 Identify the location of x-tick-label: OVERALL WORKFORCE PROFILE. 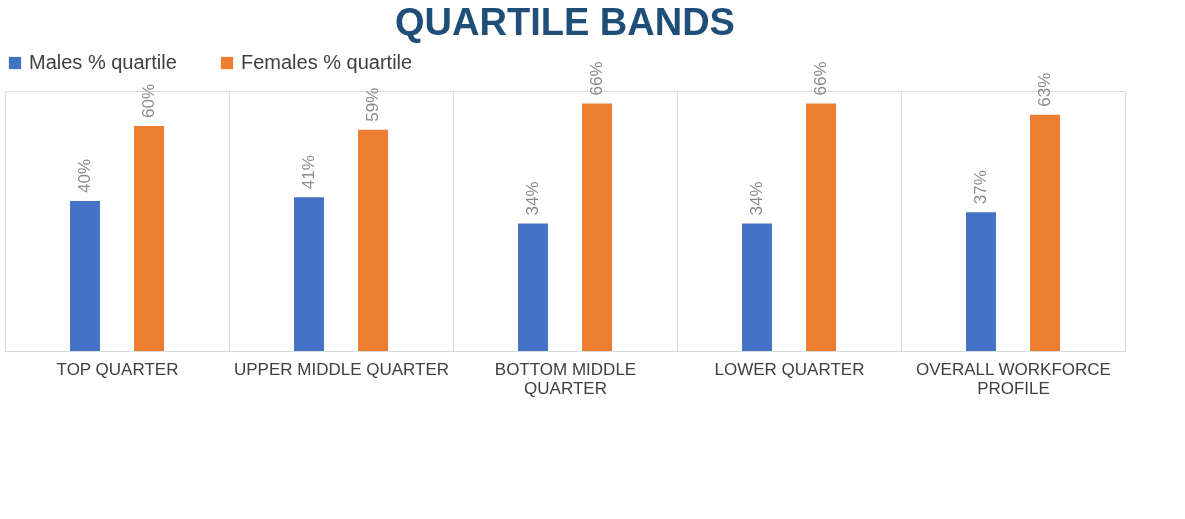
(1013, 378).